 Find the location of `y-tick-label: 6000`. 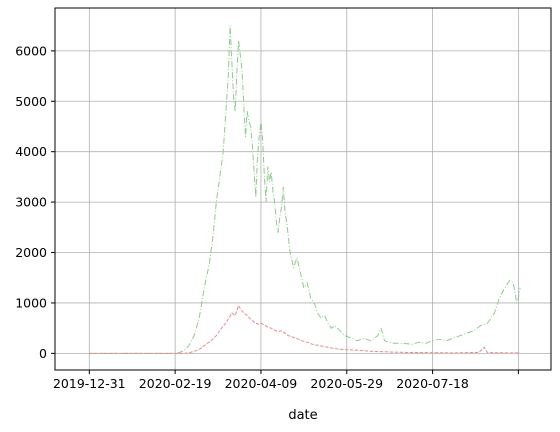

y-tick-label: 6000 is located at coordinates (31, 50).